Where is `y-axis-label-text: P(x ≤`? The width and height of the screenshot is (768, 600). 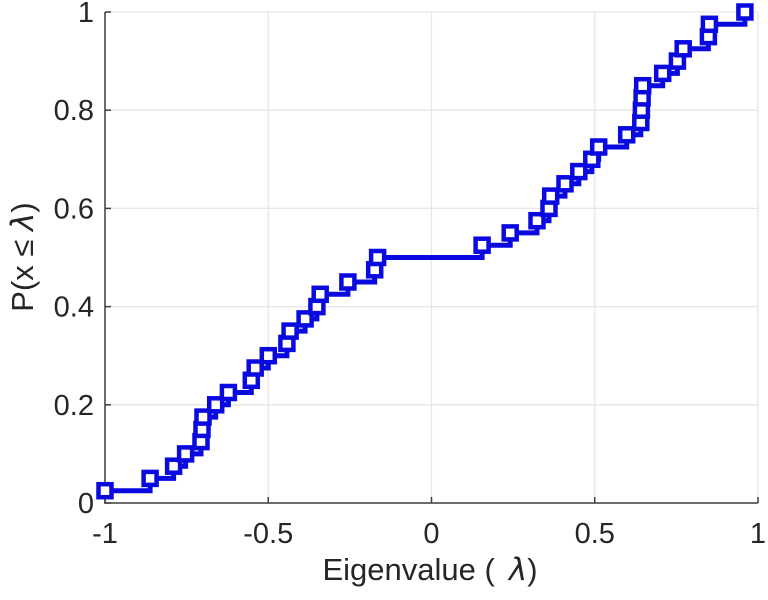 y-axis-label-text: P(x ≤ is located at coordinates (22, 271).